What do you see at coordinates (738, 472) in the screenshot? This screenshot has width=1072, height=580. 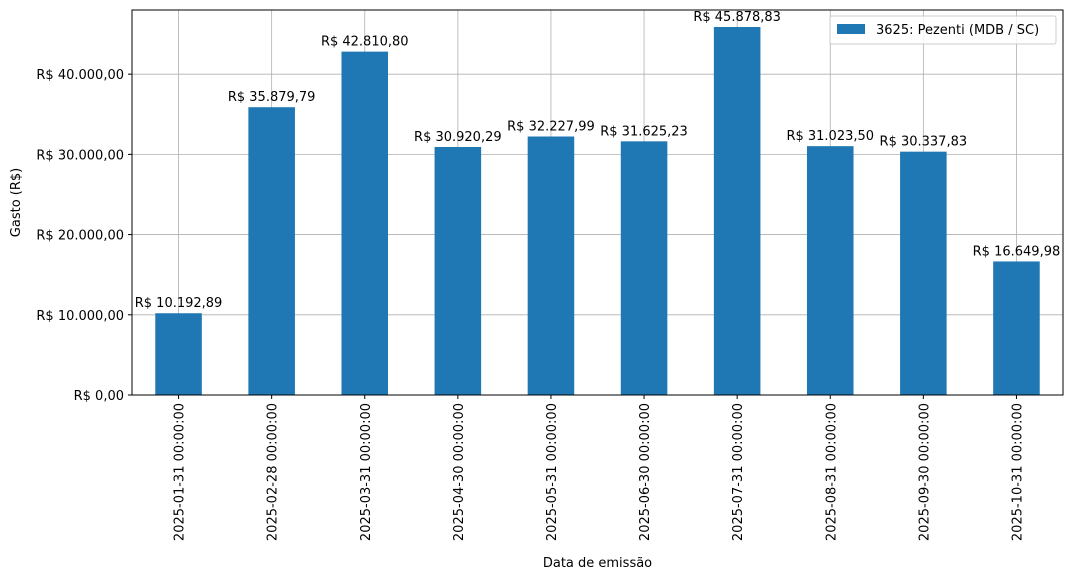 I see `x-tick-label: 2025-07-31 00:00:00` at bounding box center [738, 472].